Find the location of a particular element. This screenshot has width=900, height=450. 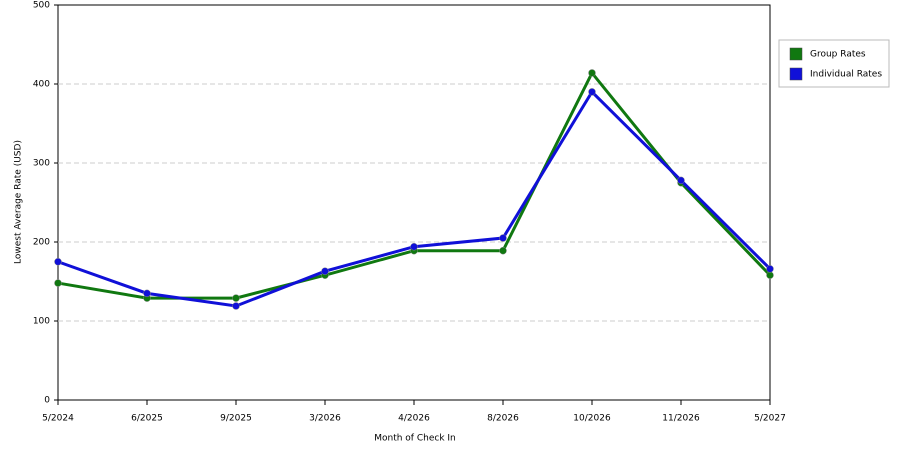

x-tick-label: 5/2027 is located at coordinates (770, 419).